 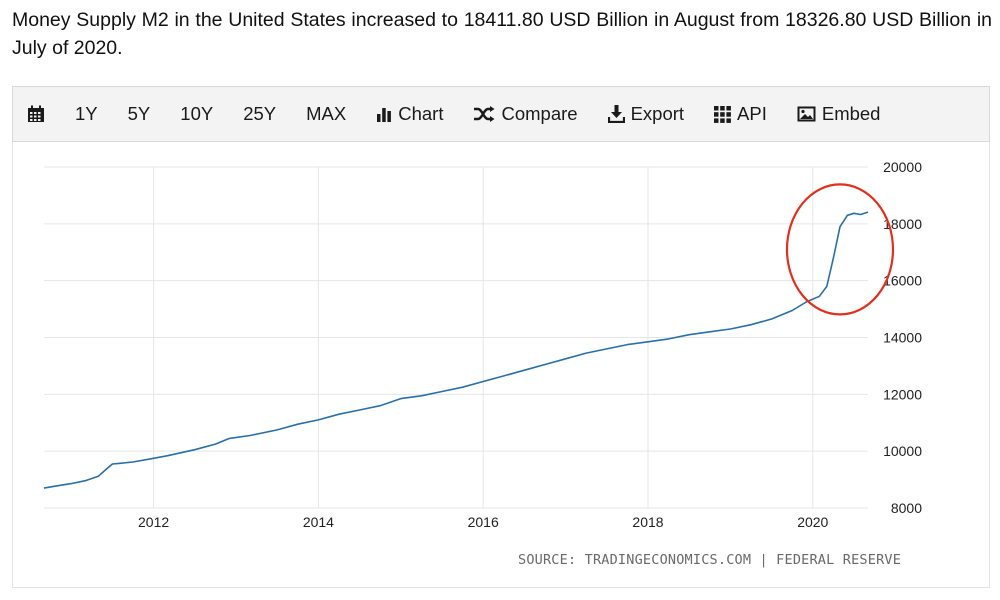 What do you see at coordinates (197, 113) in the screenshot?
I see `range-10y-button: 10Y` at bounding box center [197, 113].